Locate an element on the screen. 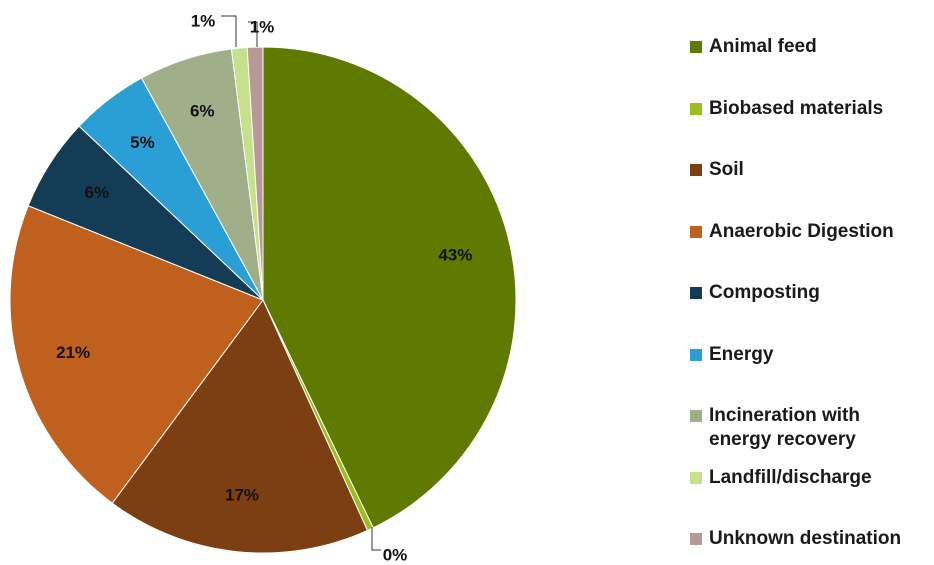  data-label: 17% is located at coordinates (242, 495).